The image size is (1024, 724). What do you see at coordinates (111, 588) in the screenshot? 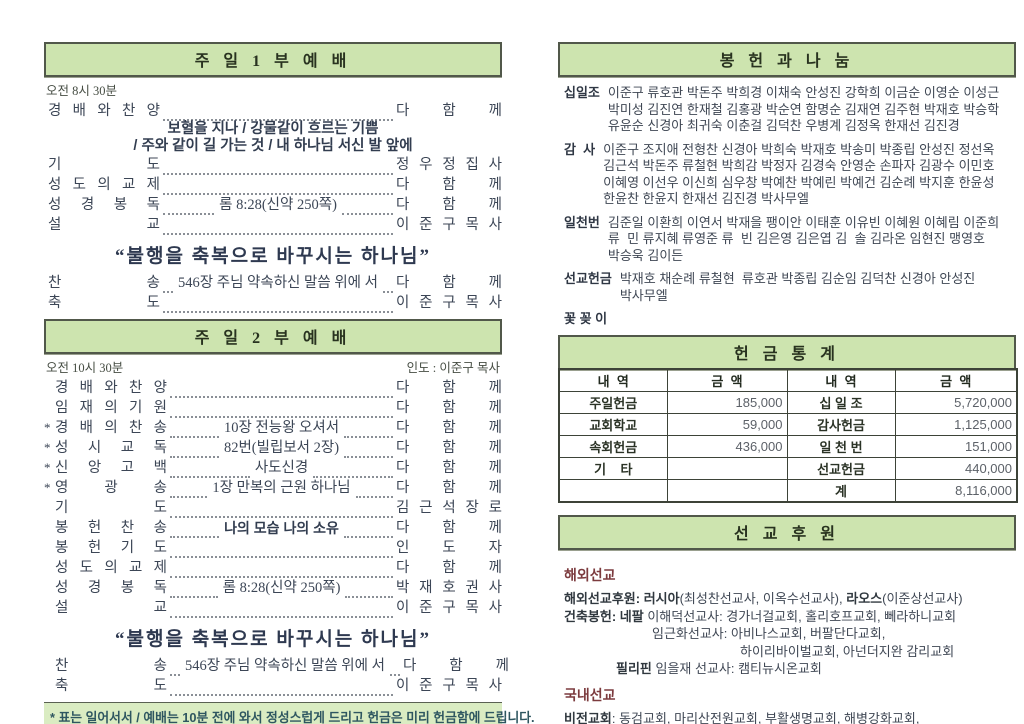
I see `order-label: 성 경 봉 독` at bounding box center [111, 588].